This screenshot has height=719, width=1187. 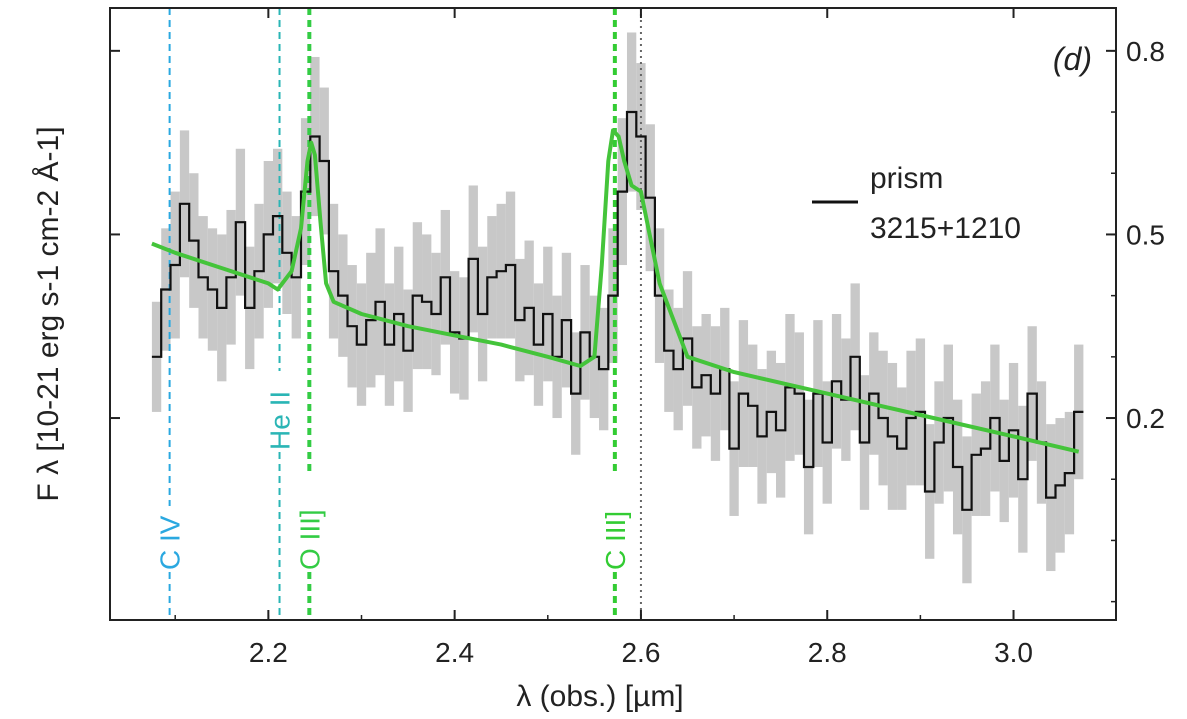 What do you see at coordinates (1072, 59) in the screenshot?
I see `panel-label: (d)` at bounding box center [1072, 59].